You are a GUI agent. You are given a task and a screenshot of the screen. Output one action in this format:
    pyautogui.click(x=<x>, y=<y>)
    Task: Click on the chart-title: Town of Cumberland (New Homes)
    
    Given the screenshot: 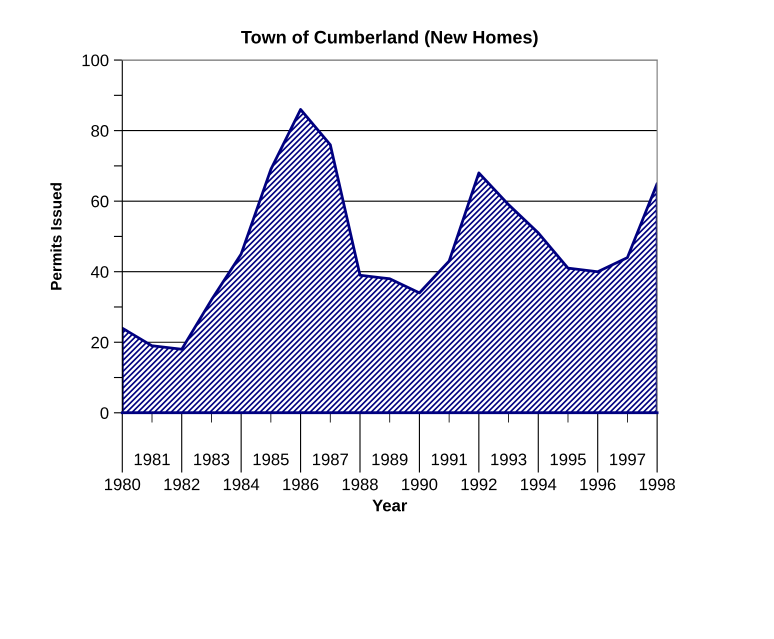 What is the action you would take?
    pyautogui.click(x=389, y=39)
    